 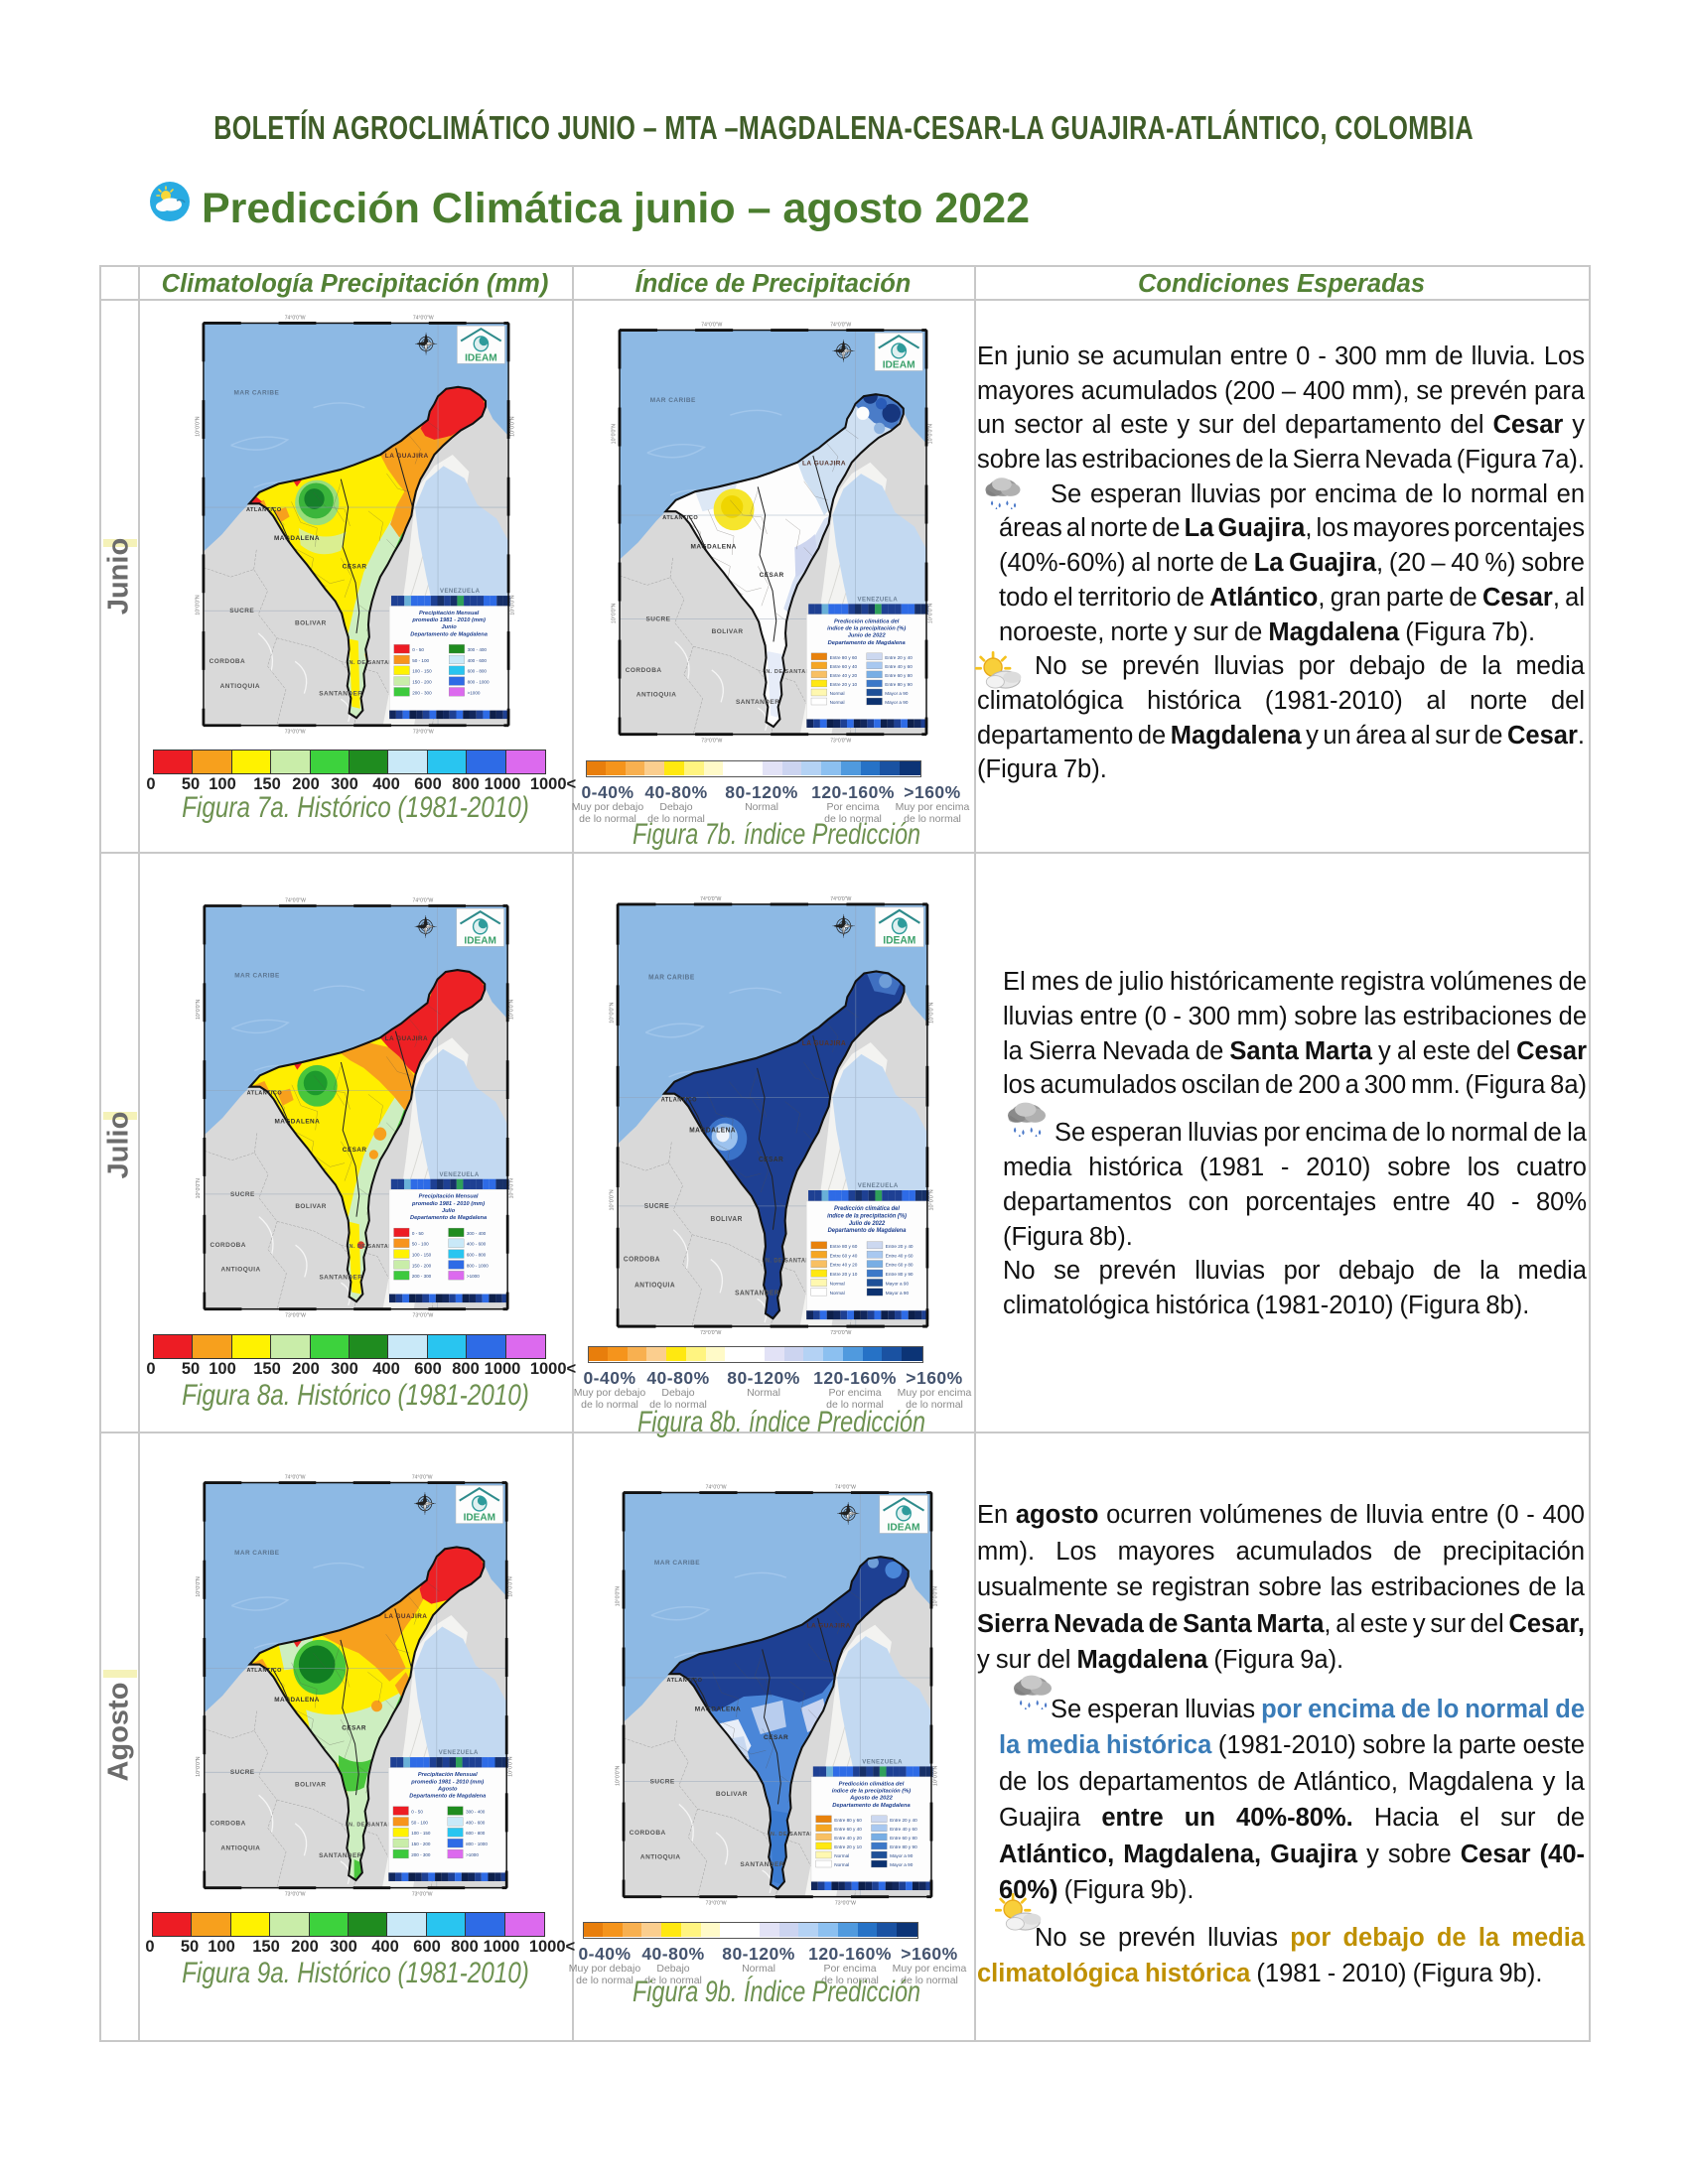 I want to click on svg-text: Entre 60 y 40, so click(x=848, y=1829).